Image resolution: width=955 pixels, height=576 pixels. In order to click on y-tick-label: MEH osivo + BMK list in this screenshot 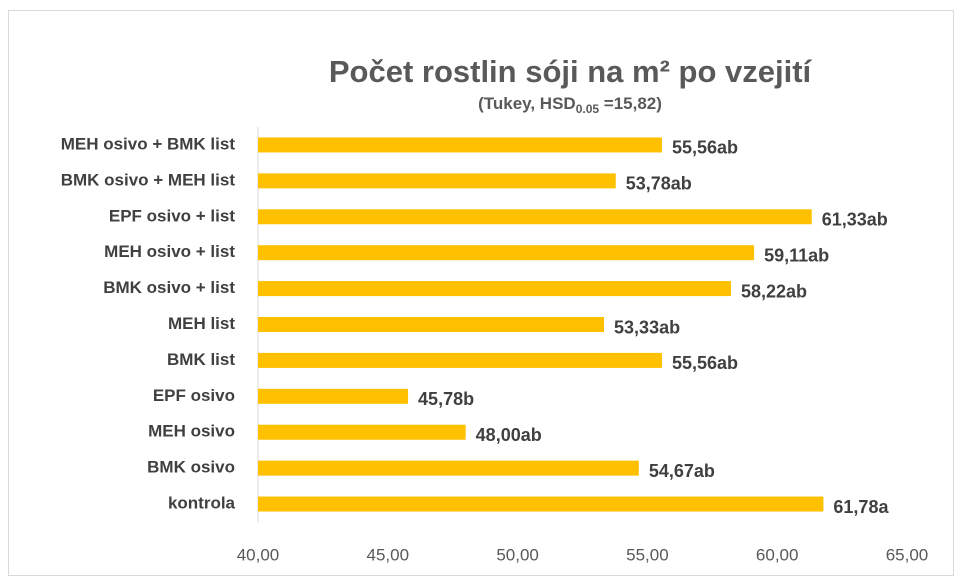, I will do `click(148, 143)`.